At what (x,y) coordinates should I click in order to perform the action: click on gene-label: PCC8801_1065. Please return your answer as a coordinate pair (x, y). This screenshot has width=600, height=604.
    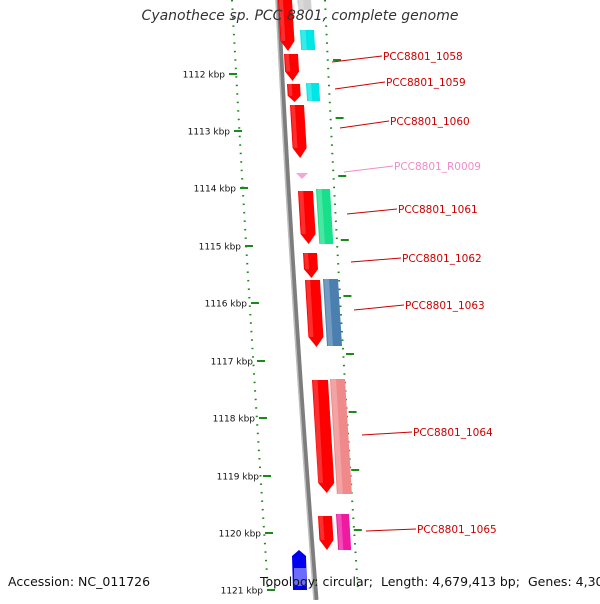
    Looking at the image, I should click on (457, 530).